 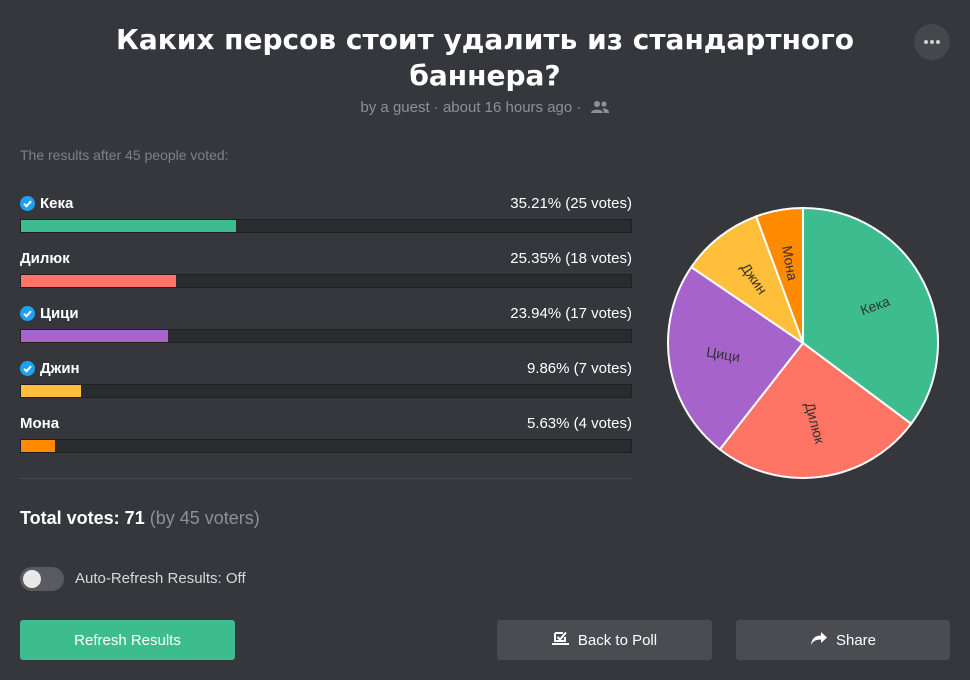 What do you see at coordinates (59, 313) in the screenshot?
I see `option-name-text: Цици` at bounding box center [59, 313].